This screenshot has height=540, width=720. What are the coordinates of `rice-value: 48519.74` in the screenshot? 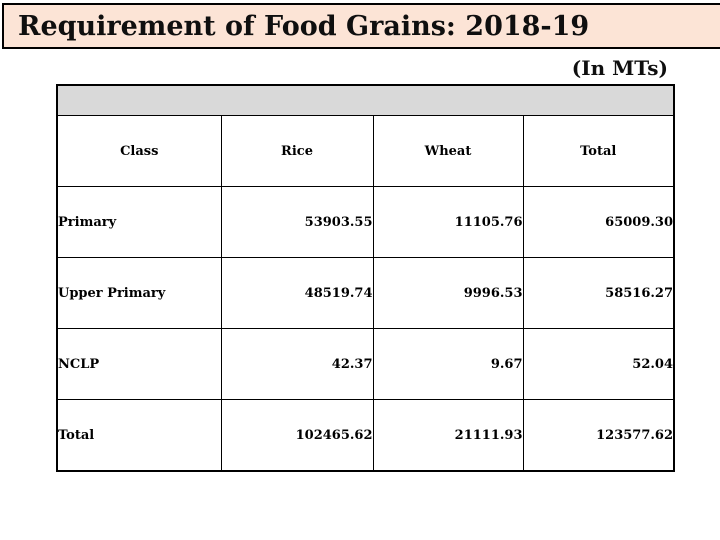 It's located at (297, 293).